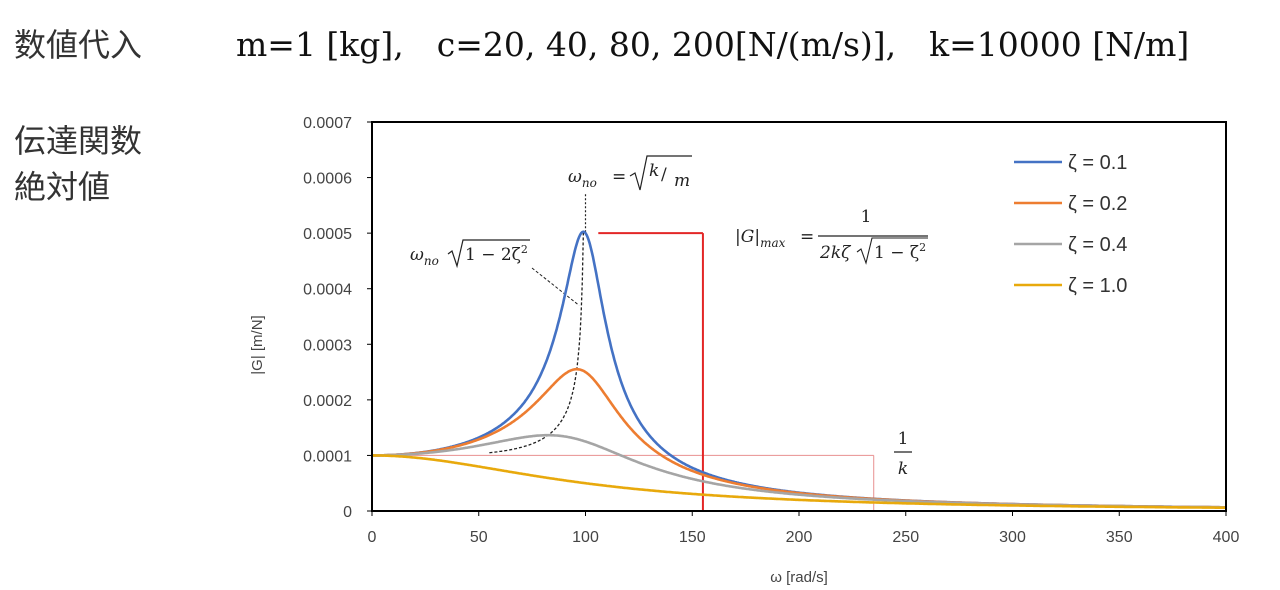 This screenshot has width=1280, height=590. What do you see at coordinates (347, 512) in the screenshot?
I see `y-tick-label: 0` at bounding box center [347, 512].